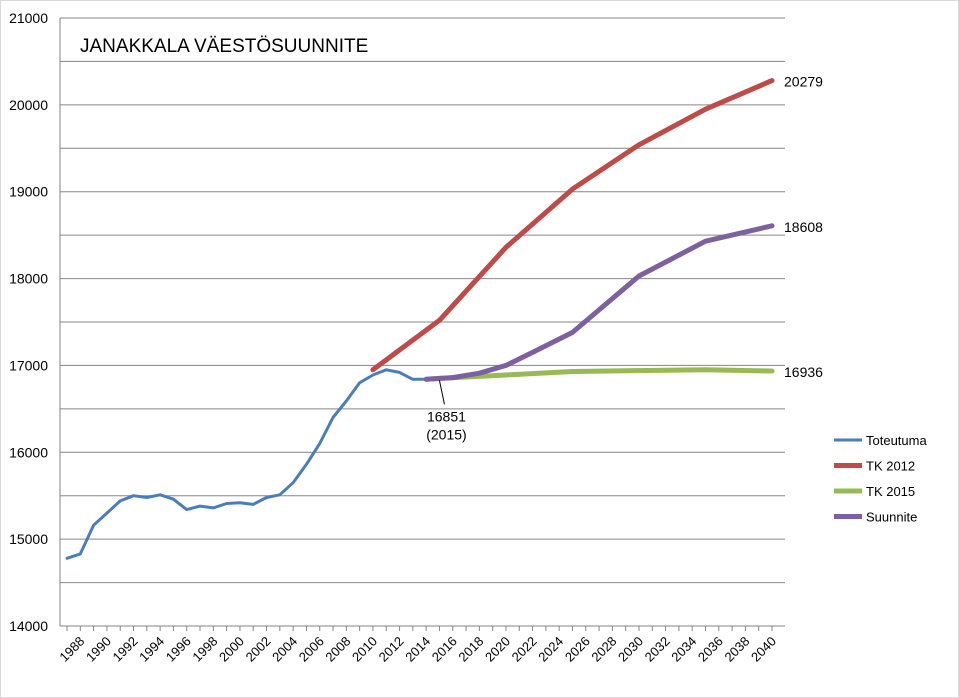 Image resolution: width=959 pixels, height=698 pixels. I want to click on annotation-value: 16851, so click(446, 416).